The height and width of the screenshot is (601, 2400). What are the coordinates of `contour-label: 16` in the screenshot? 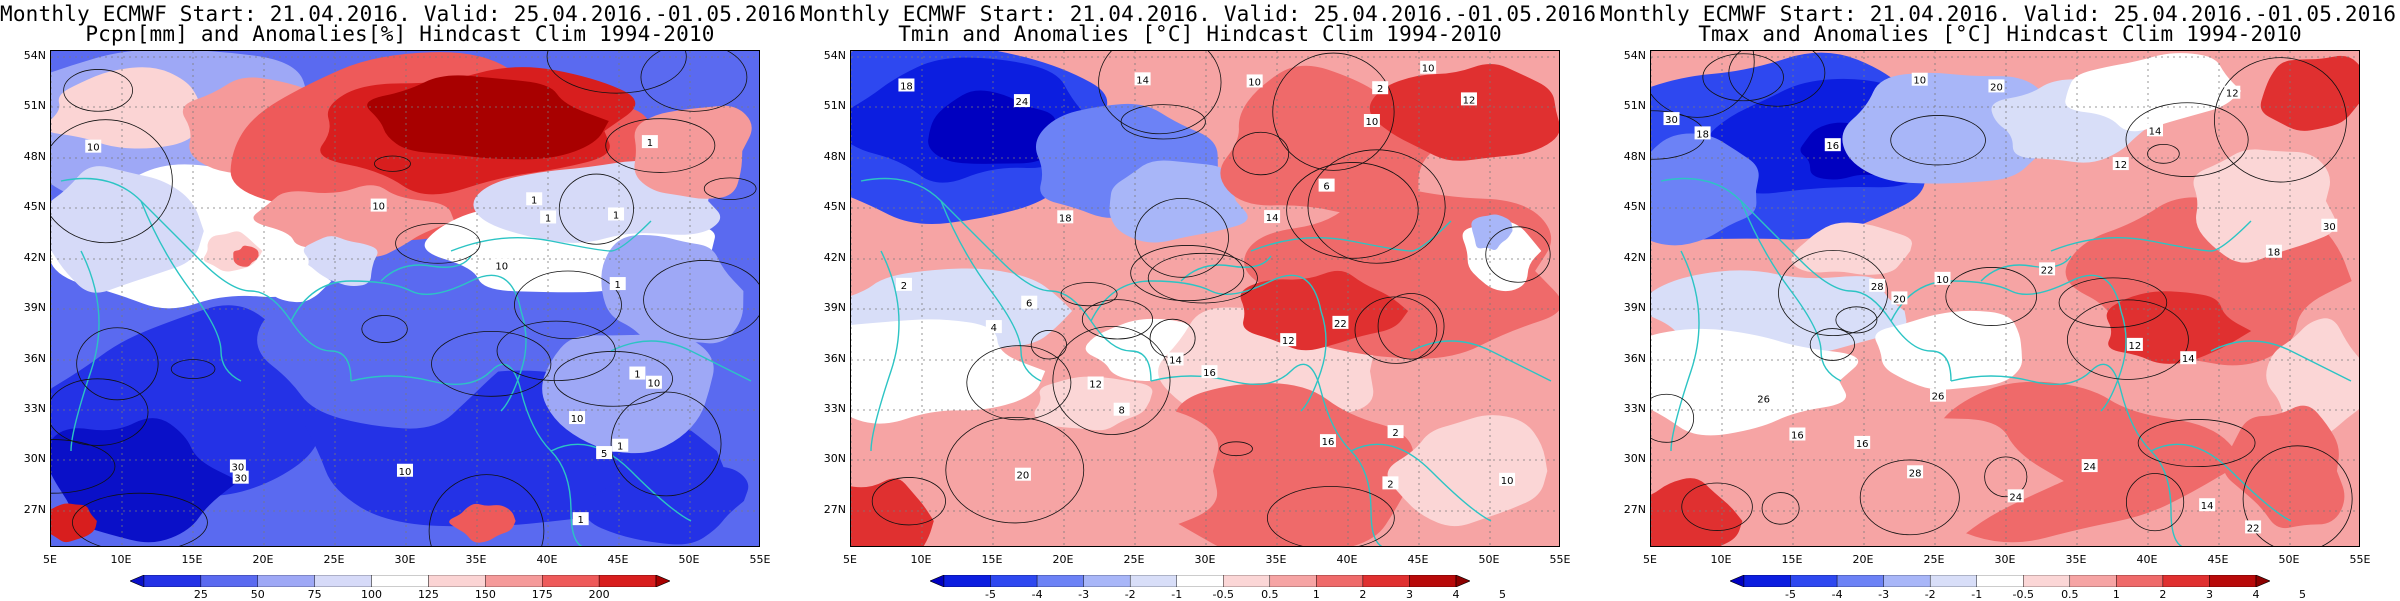 It's located at (1832, 146).